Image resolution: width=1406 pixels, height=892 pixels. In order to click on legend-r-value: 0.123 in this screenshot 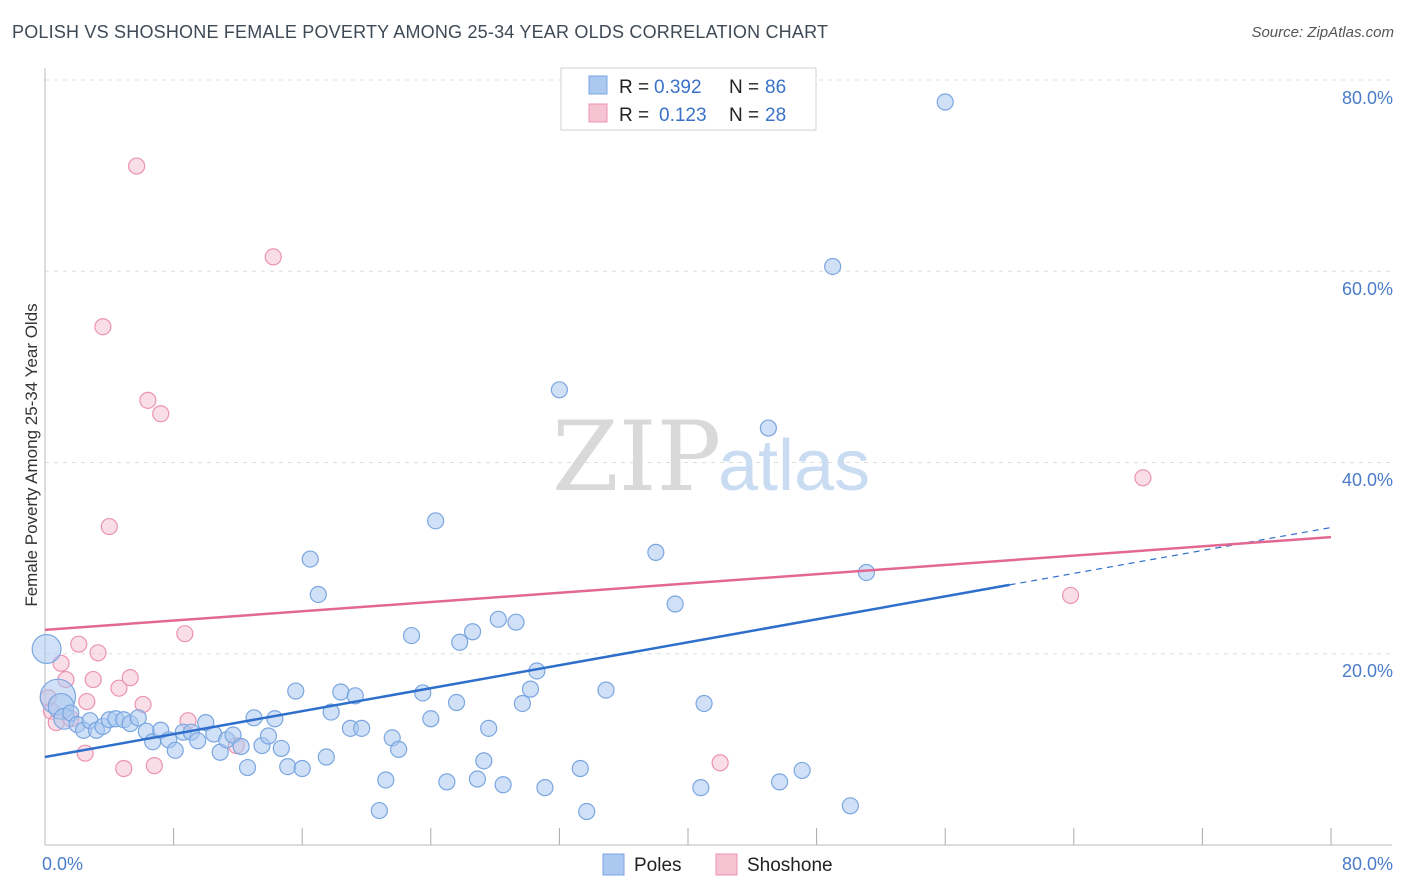, I will do `click(683, 115)`.